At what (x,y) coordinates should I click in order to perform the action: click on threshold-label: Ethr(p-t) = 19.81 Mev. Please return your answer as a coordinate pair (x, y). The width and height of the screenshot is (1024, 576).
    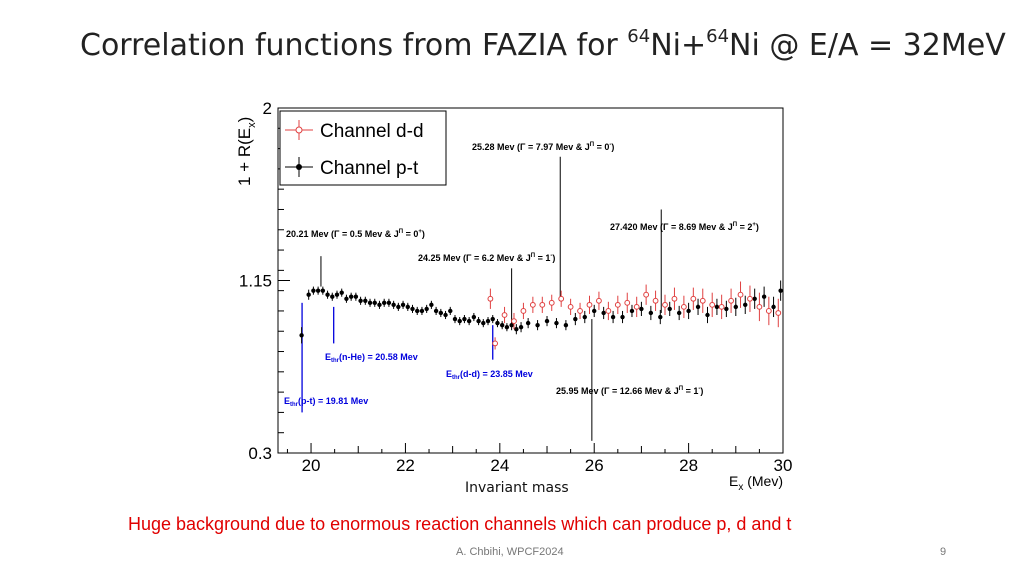
    Looking at the image, I should click on (326, 402).